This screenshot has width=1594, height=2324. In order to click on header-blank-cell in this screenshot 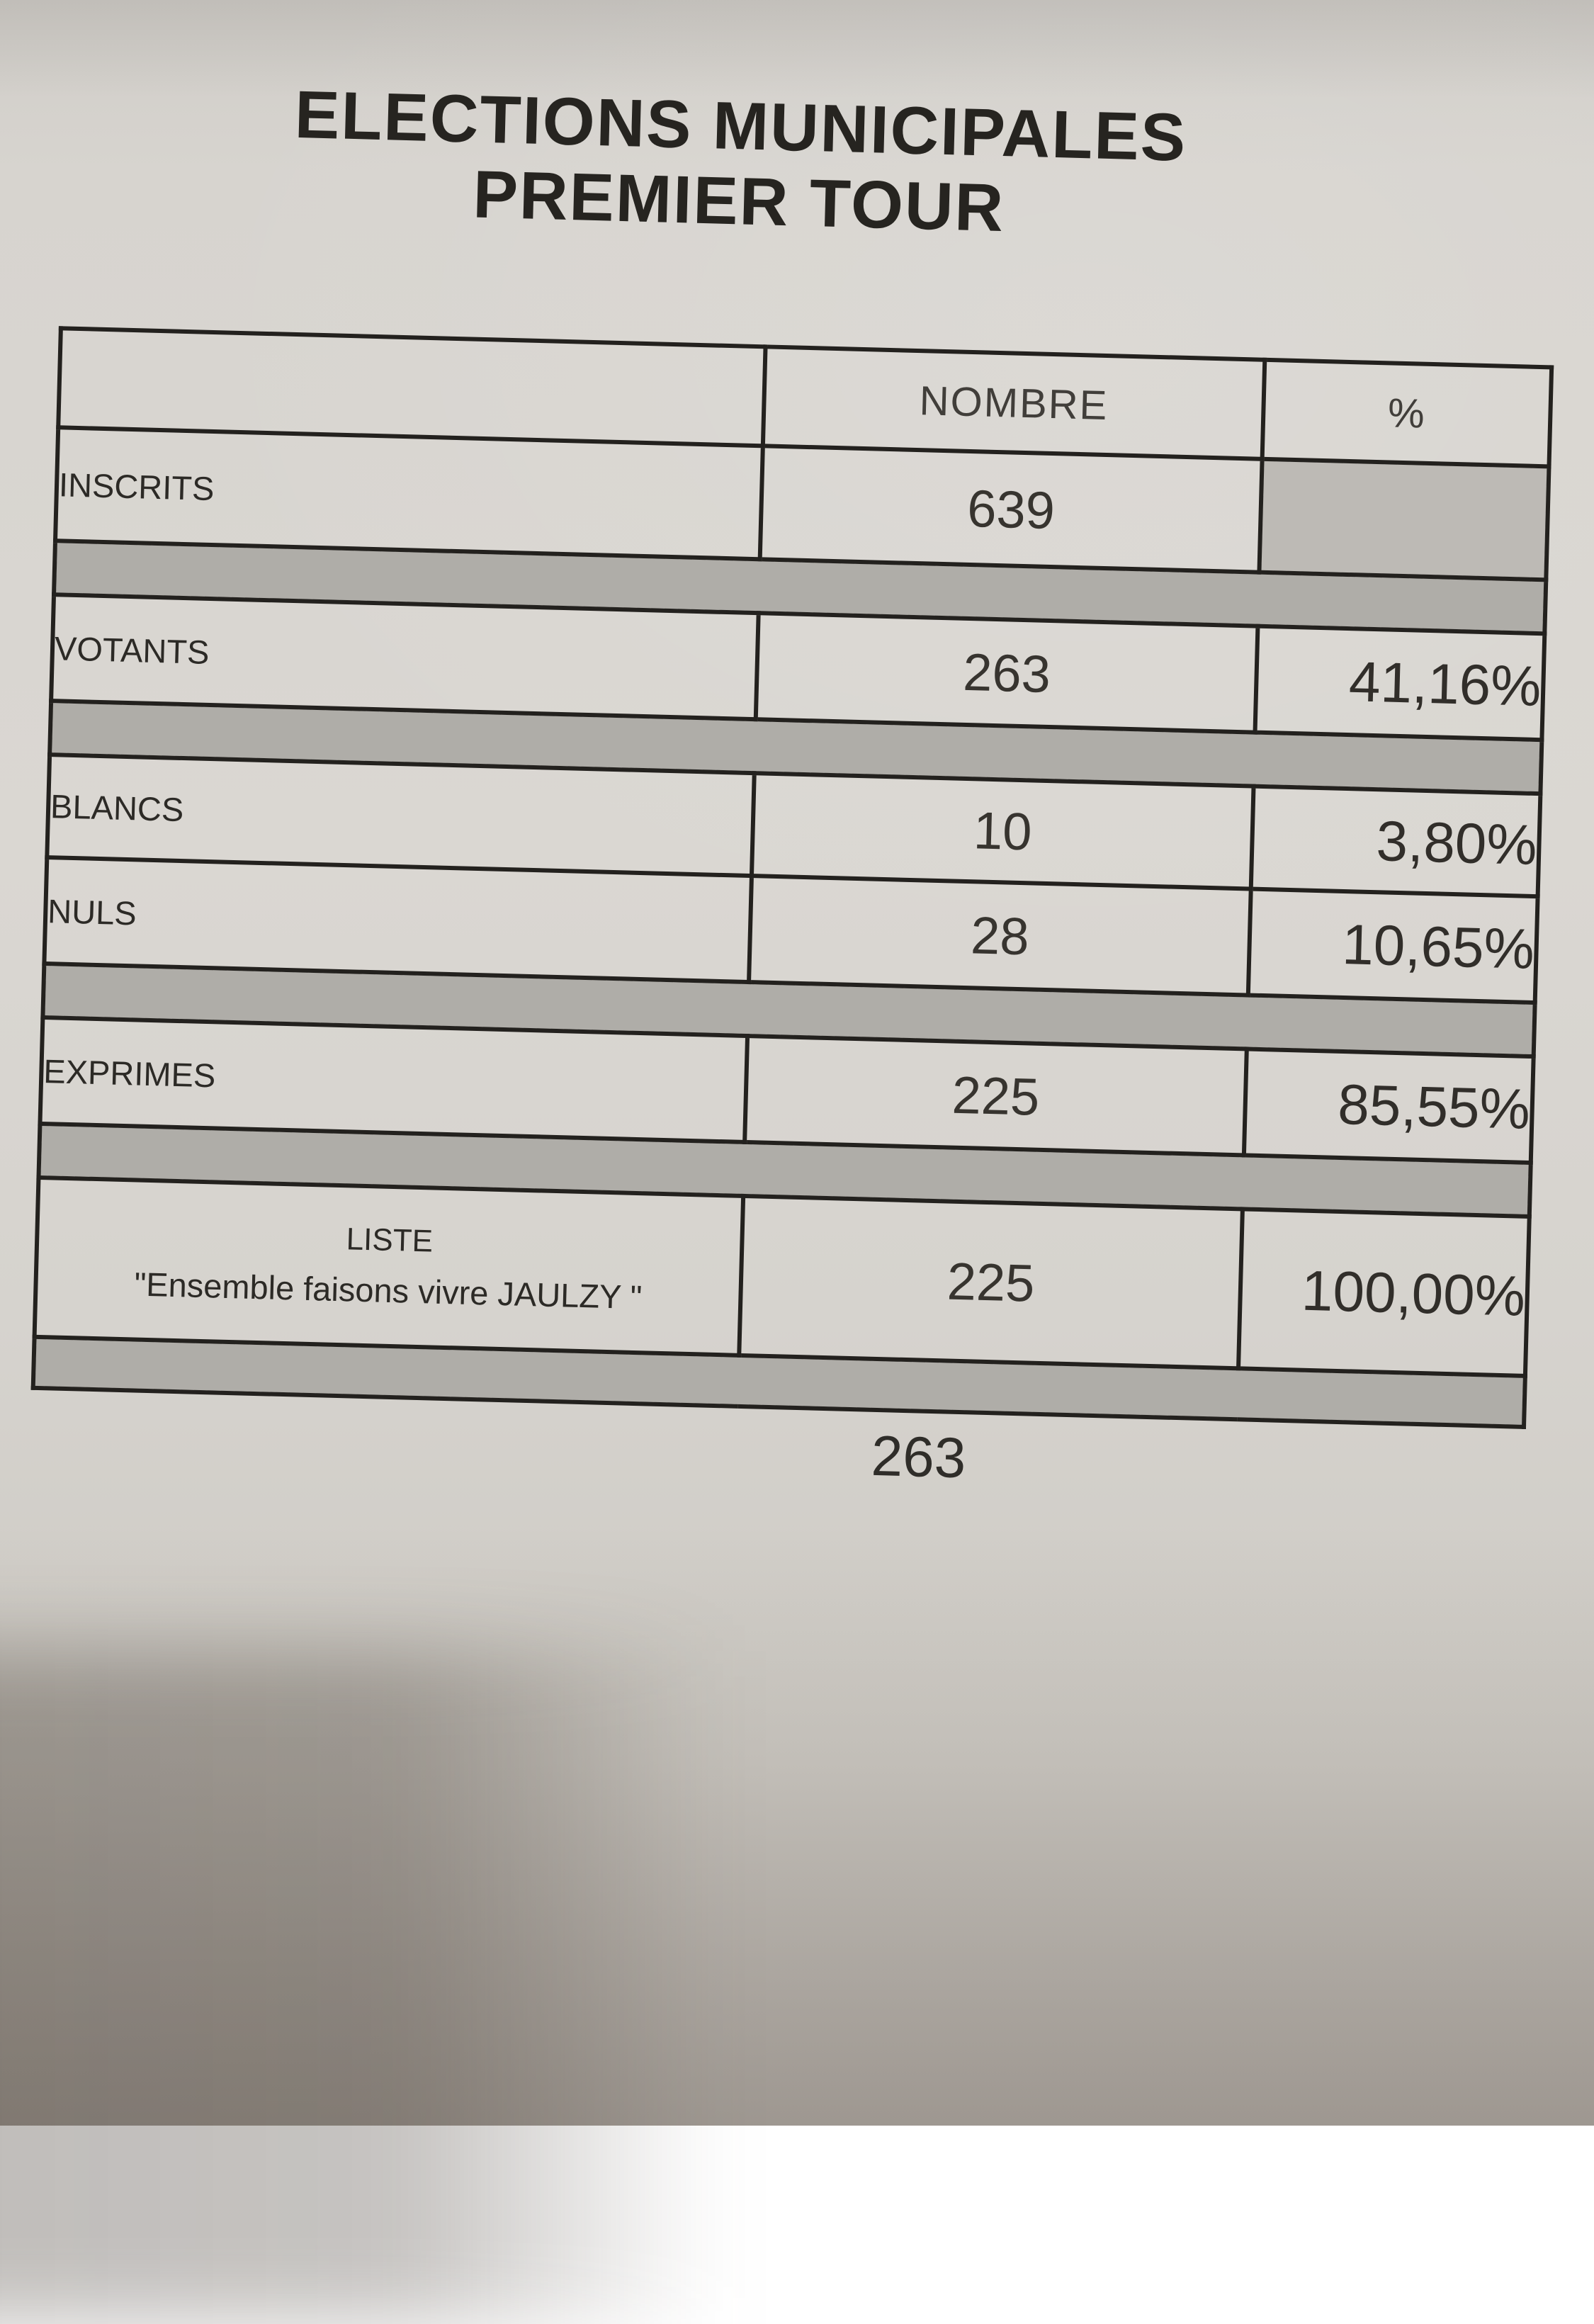, I will do `click(412, 387)`.